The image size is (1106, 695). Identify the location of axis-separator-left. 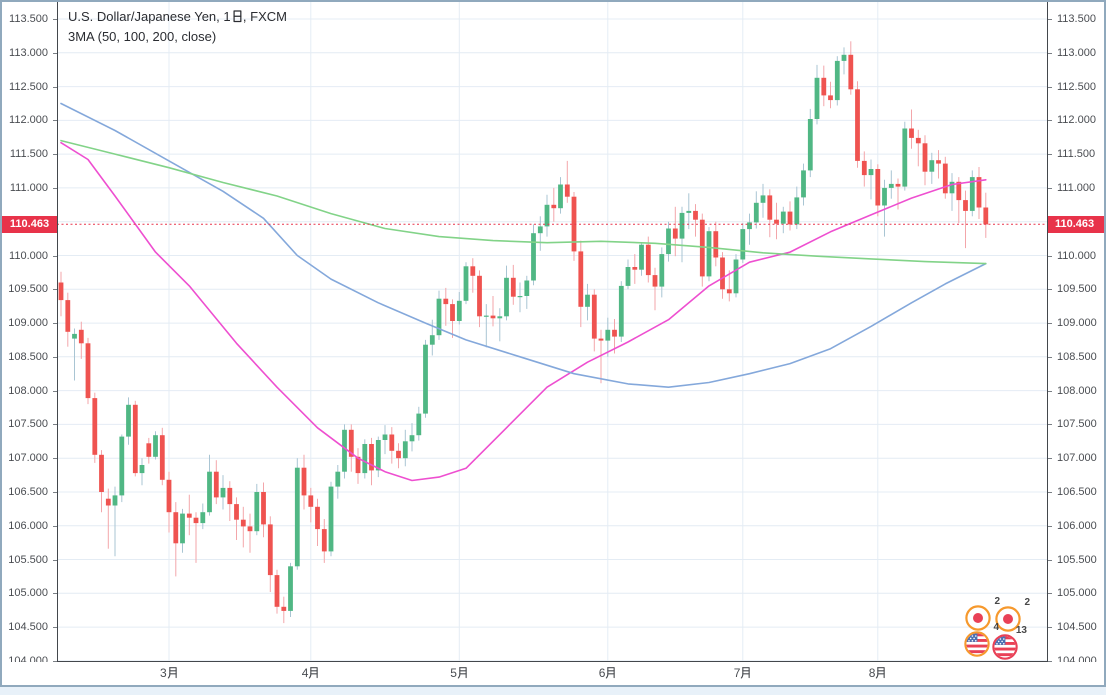
(57, 332).